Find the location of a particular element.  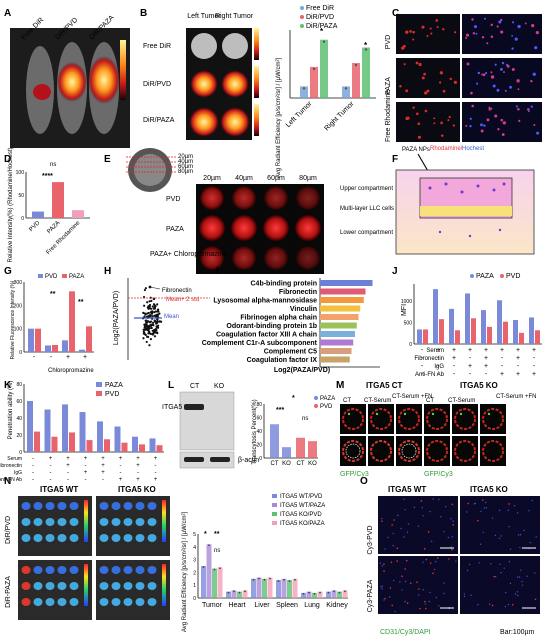

panel-c-row-label: Free Rhodamine is located at coordinates (388, 116).